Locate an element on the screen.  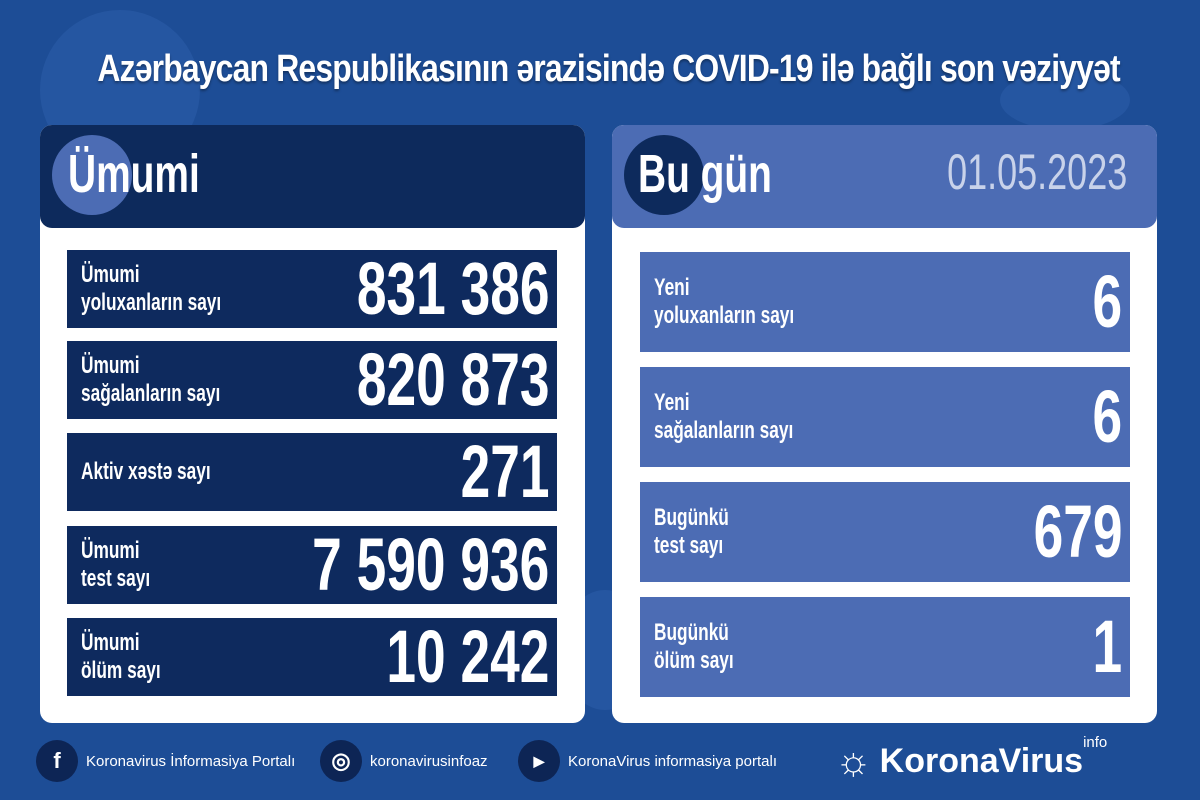
stat-value: 271 is located at coordinates (504, 471).